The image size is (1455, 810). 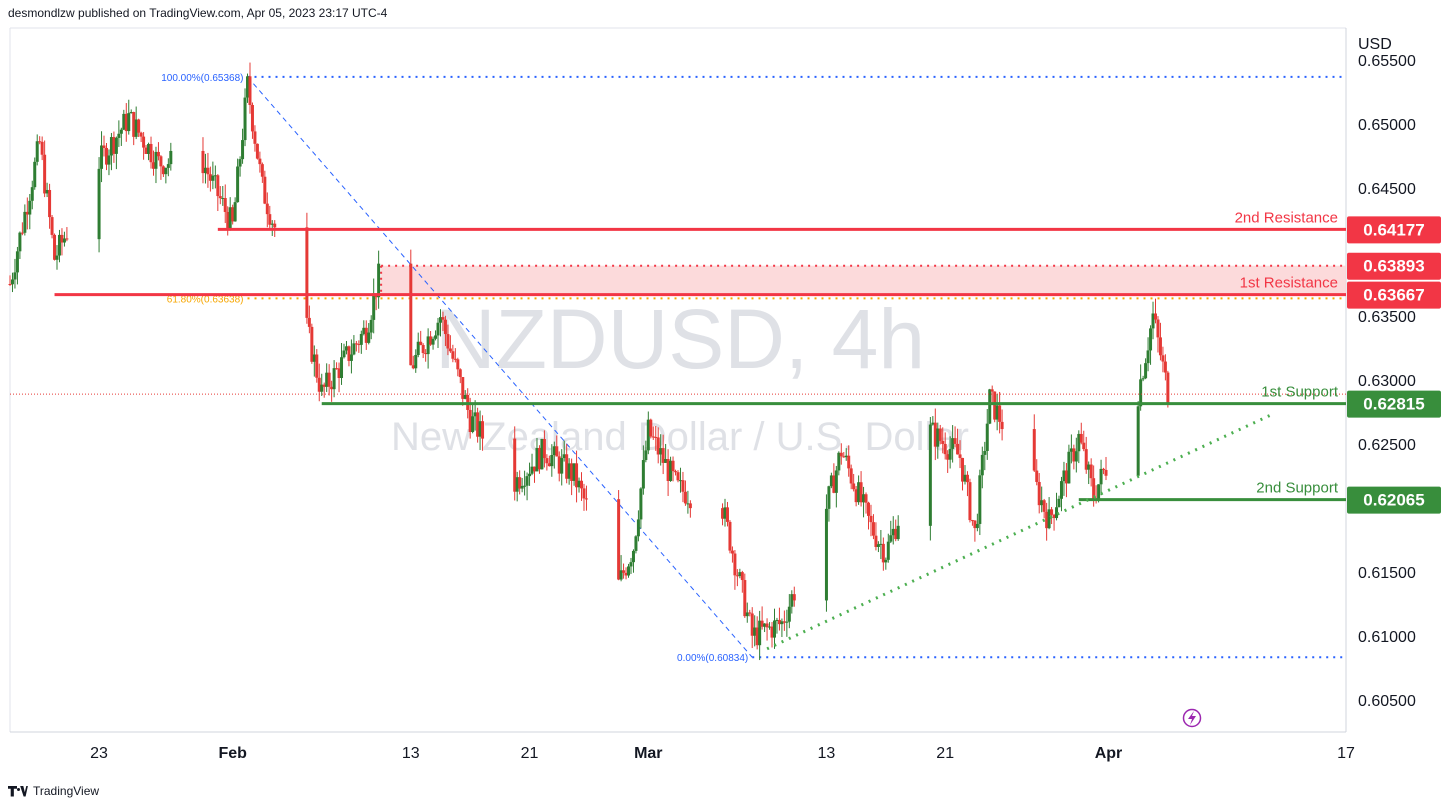 I want to click on lightning-icon, so click(x=1192, y=718).